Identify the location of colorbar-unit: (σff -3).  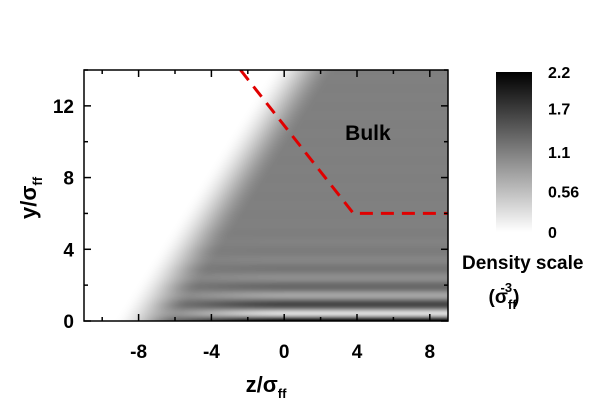
(504, 296).